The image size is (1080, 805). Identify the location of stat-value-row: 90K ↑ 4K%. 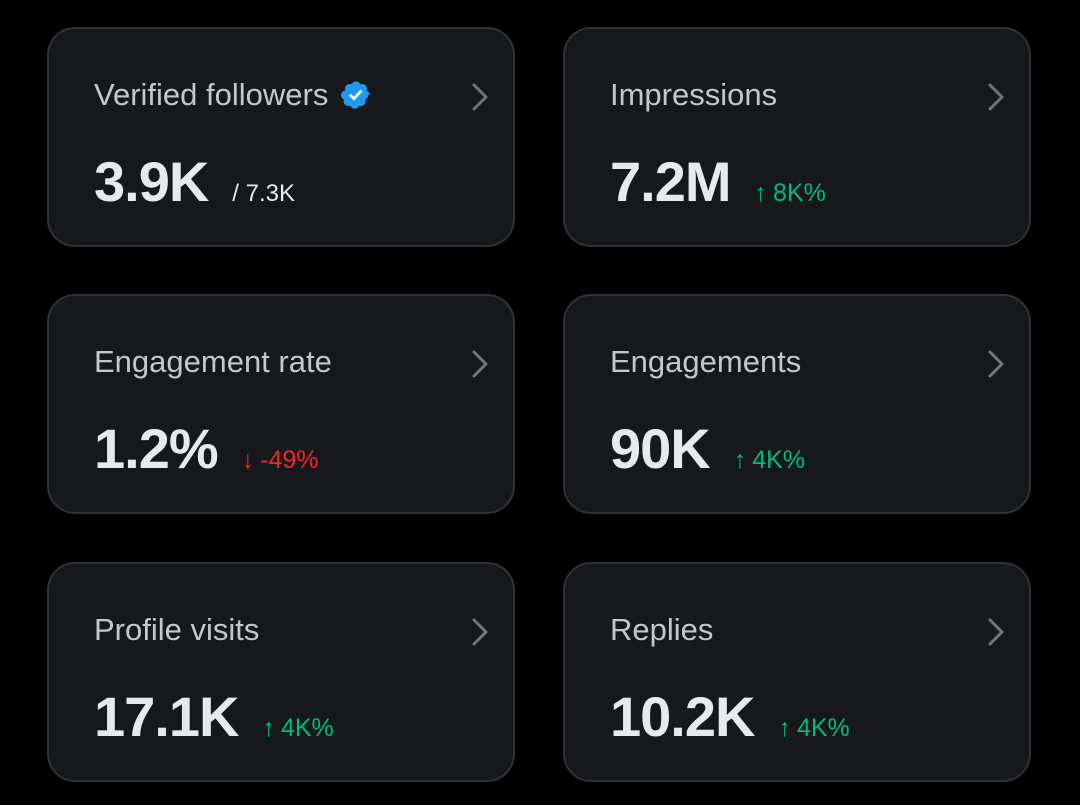
(707, 448).